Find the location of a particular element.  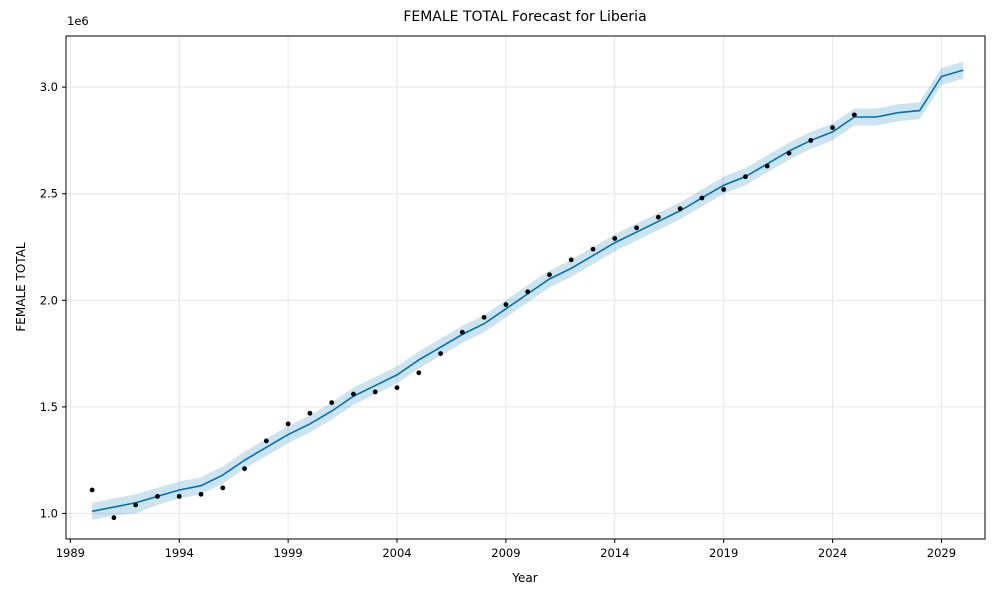

x-tick-label: 2009 is located at coordinates (505, 553).